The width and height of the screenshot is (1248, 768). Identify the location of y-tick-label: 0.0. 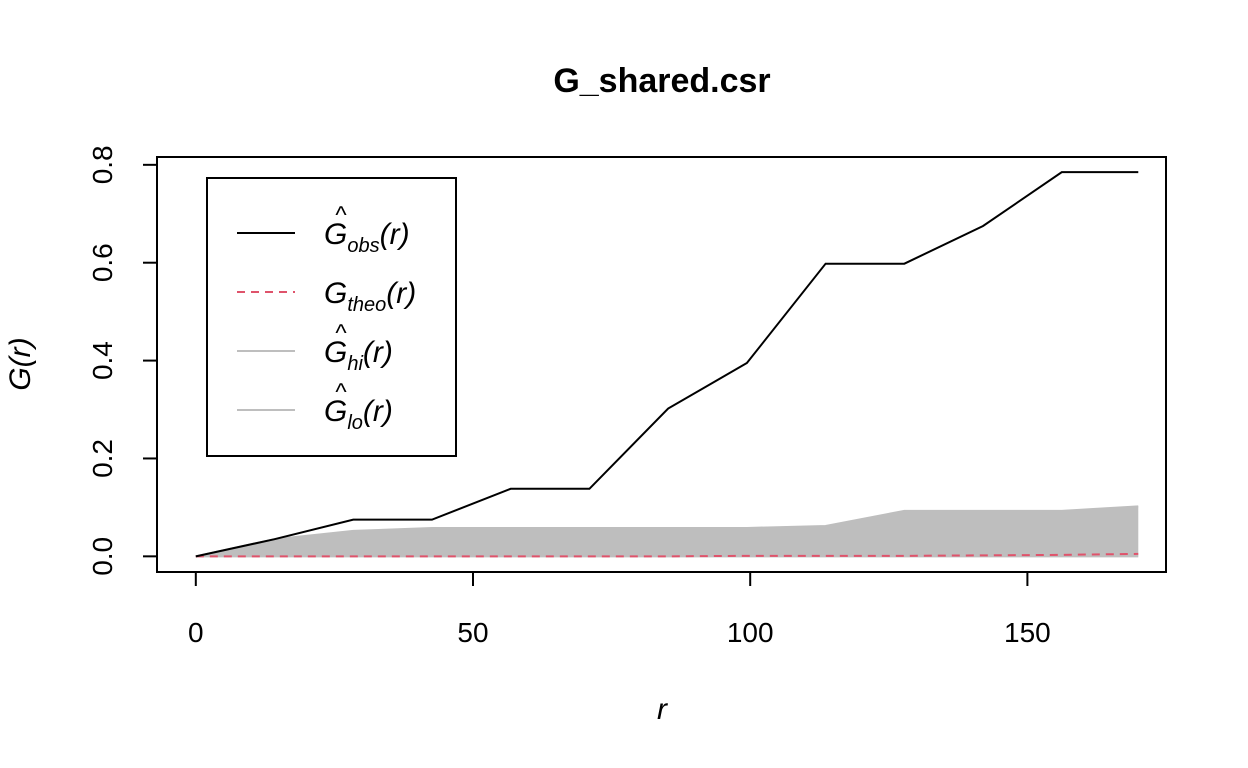
(102, 556).